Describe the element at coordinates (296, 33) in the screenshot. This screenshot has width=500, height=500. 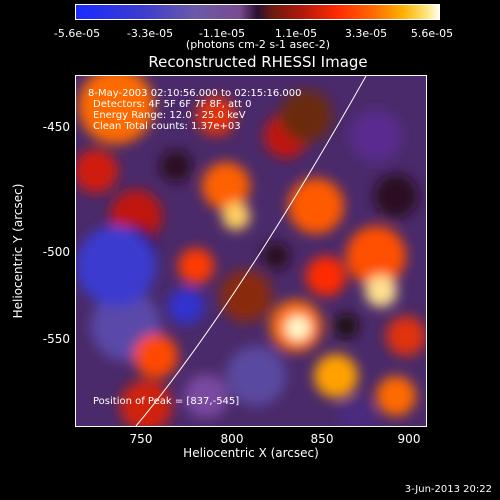
I see `colorbar-tick: 1.1e-05` at that location.